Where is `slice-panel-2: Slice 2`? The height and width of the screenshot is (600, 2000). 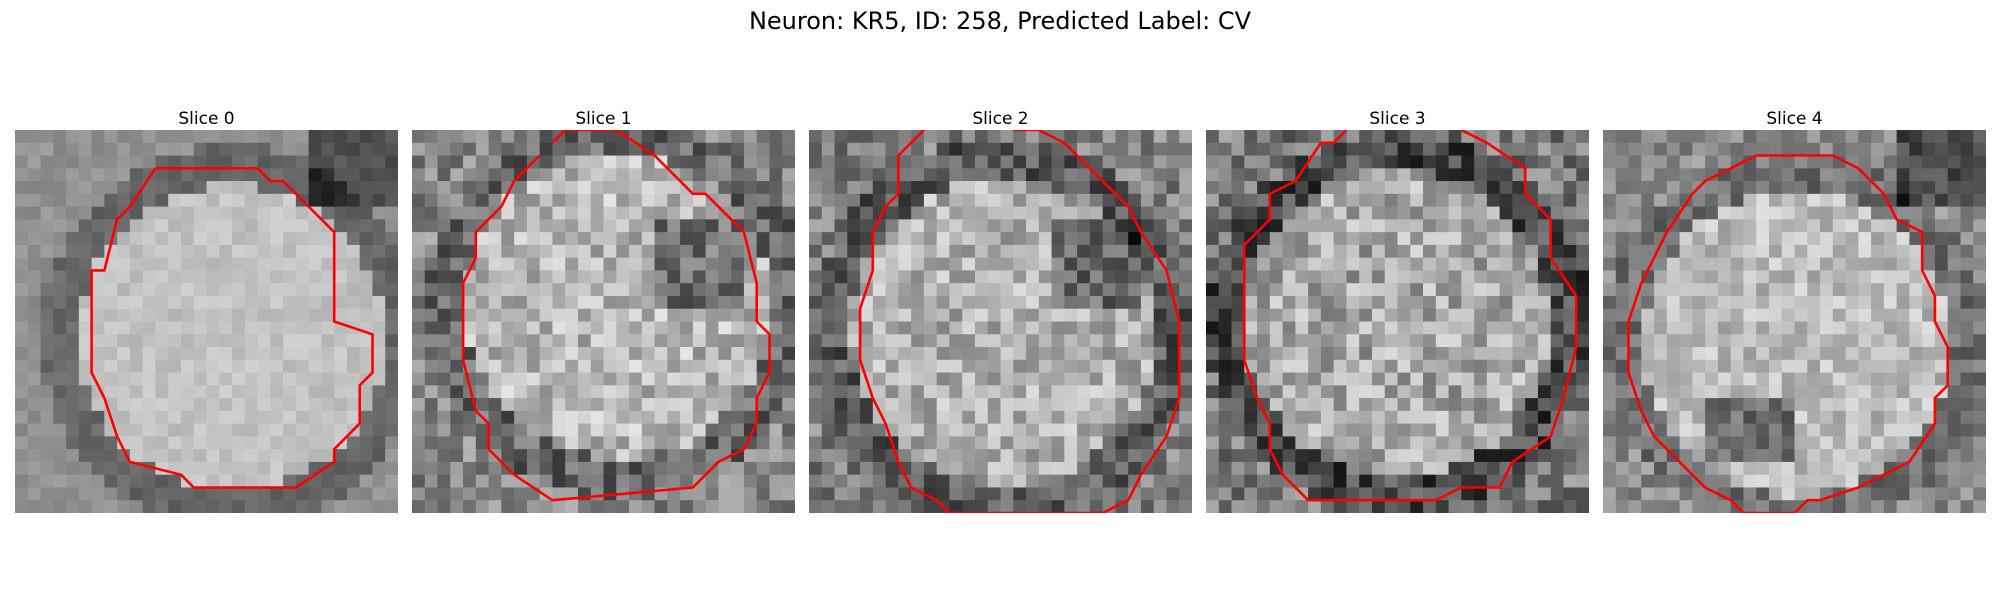 slice-panel-2: Slice 2 is located at coordinates (1000, 310).